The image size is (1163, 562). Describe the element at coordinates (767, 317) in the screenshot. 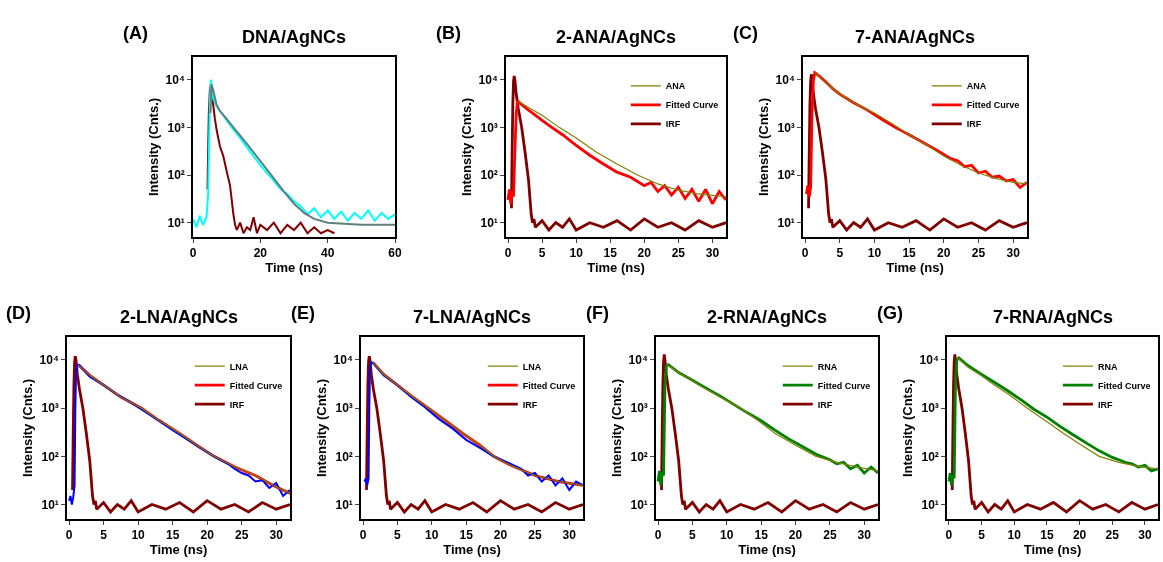

I see `chart-title: 2-RNA/AgNCs` at that location.